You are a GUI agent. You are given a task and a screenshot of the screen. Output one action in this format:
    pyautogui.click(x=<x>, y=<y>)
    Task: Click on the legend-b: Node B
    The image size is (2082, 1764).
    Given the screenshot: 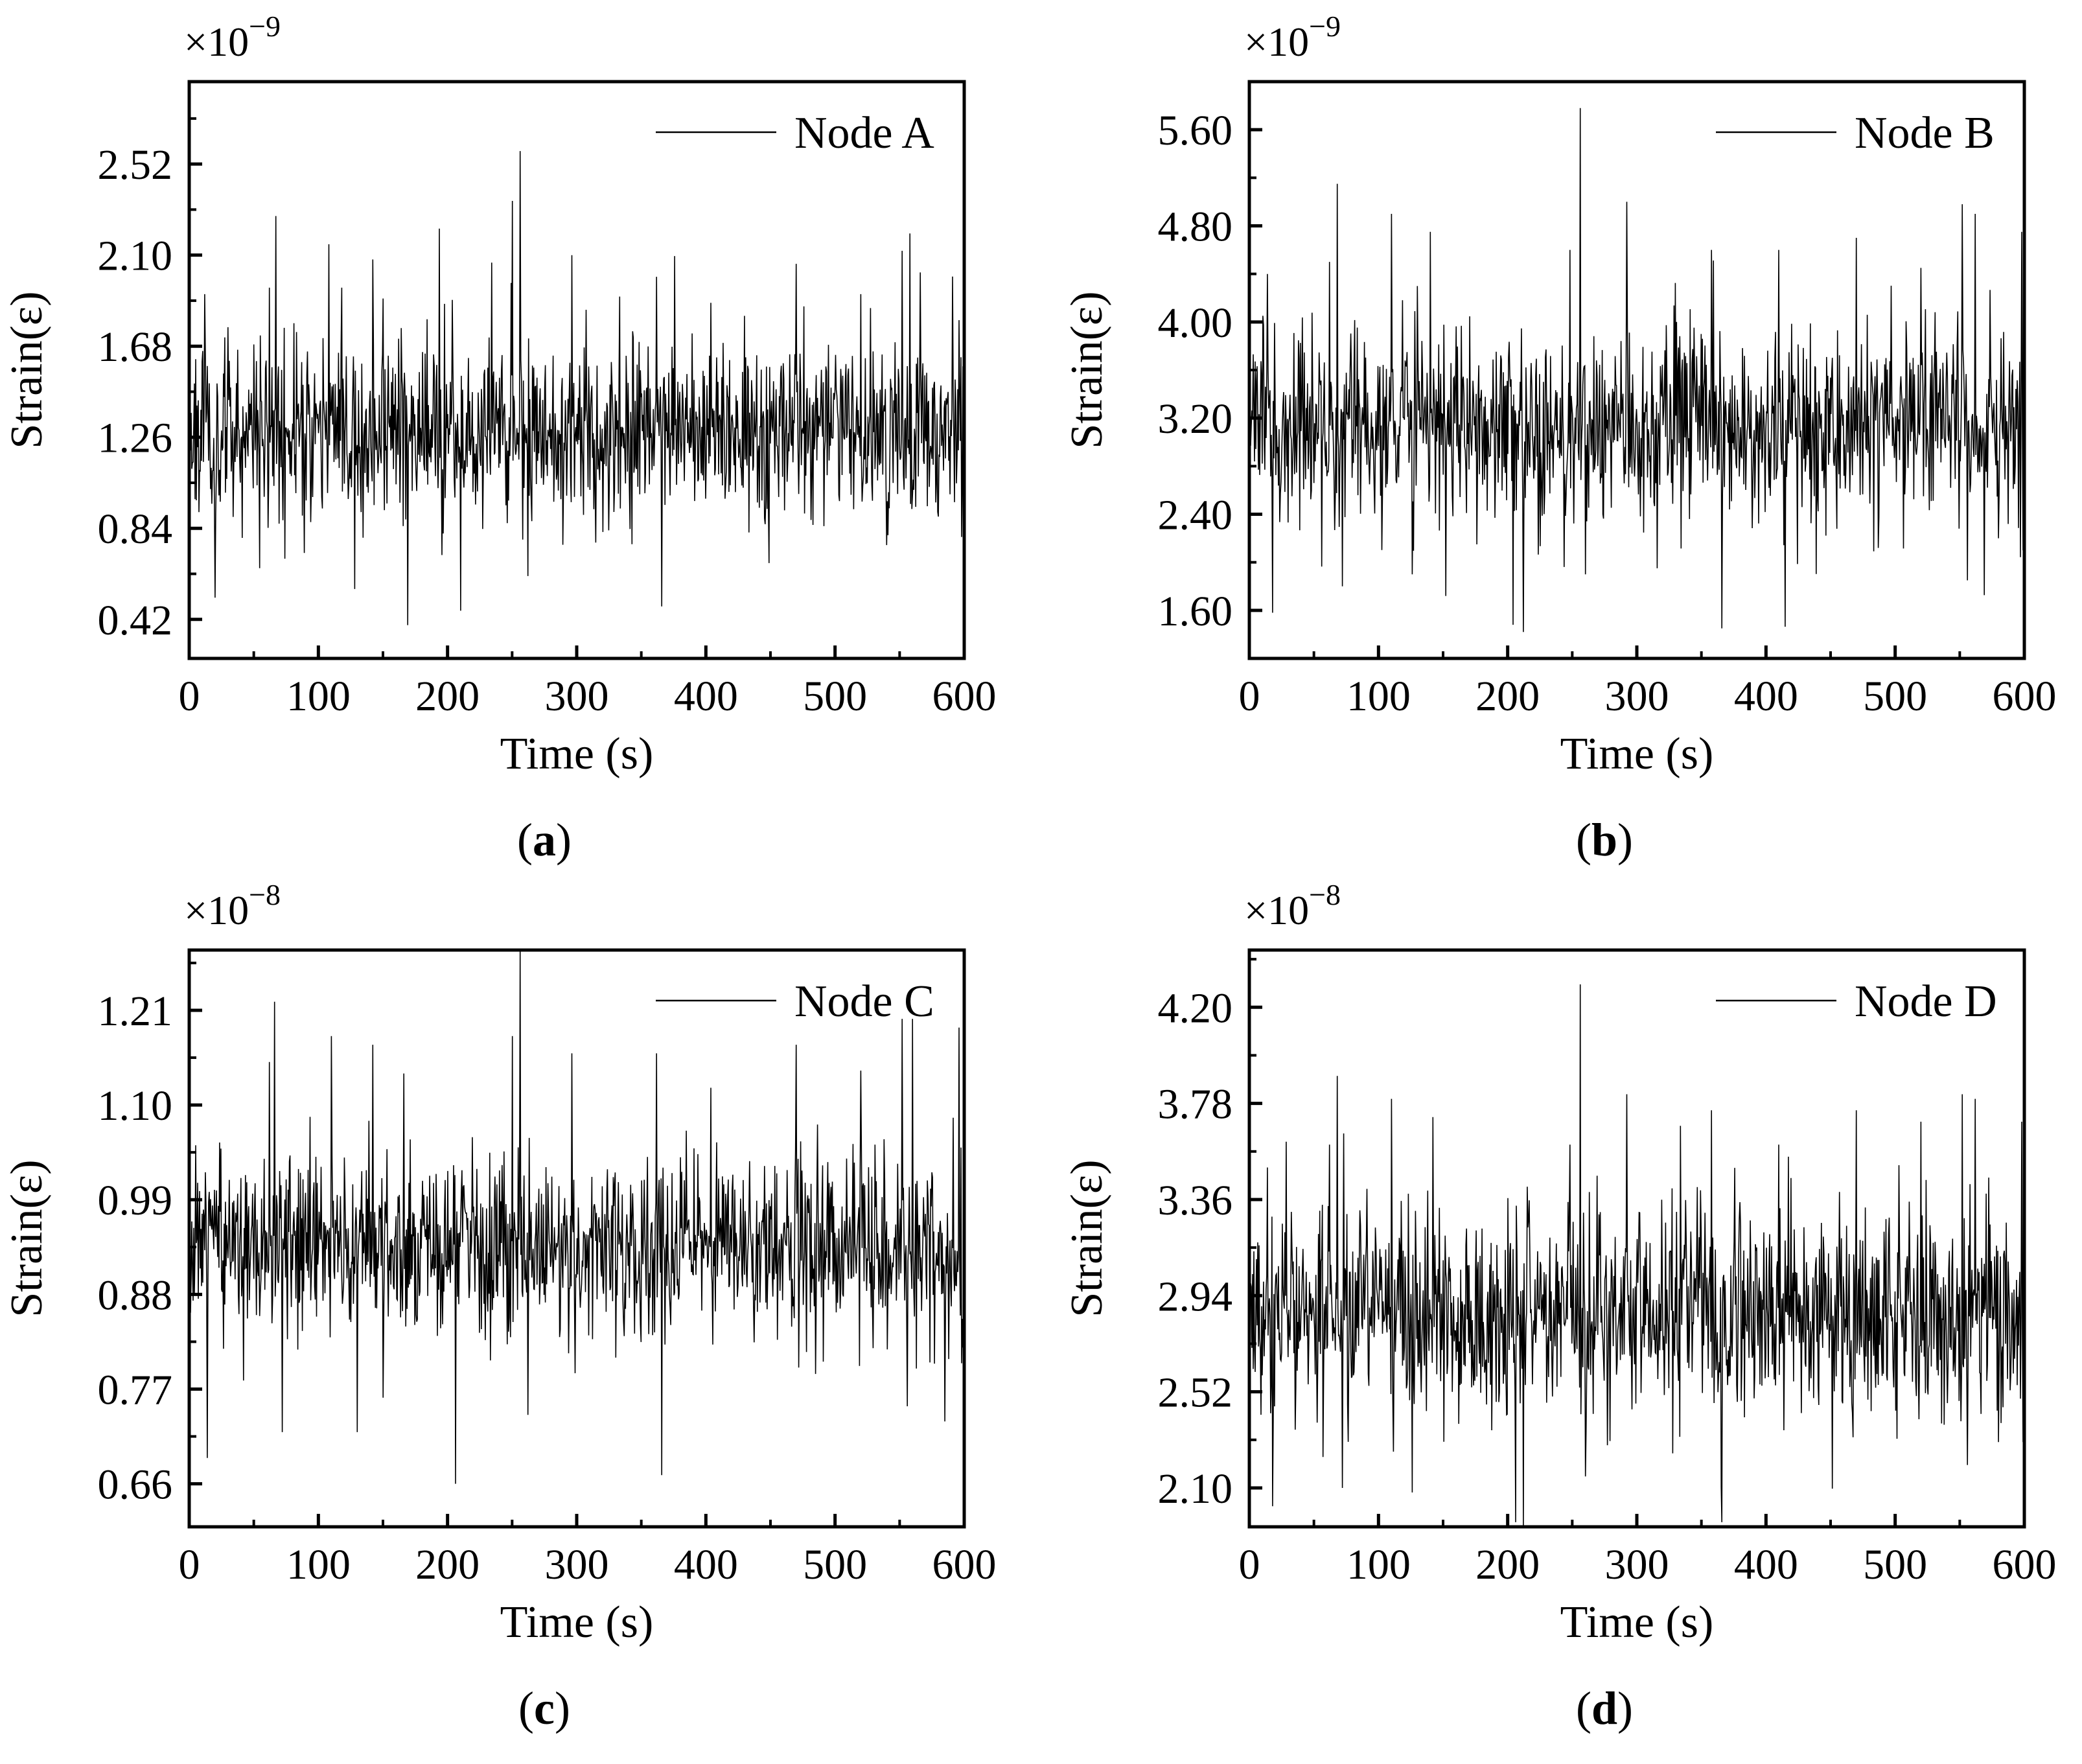 What is the action you would take?
    pyautogui.click(x=1856, y=133)
    